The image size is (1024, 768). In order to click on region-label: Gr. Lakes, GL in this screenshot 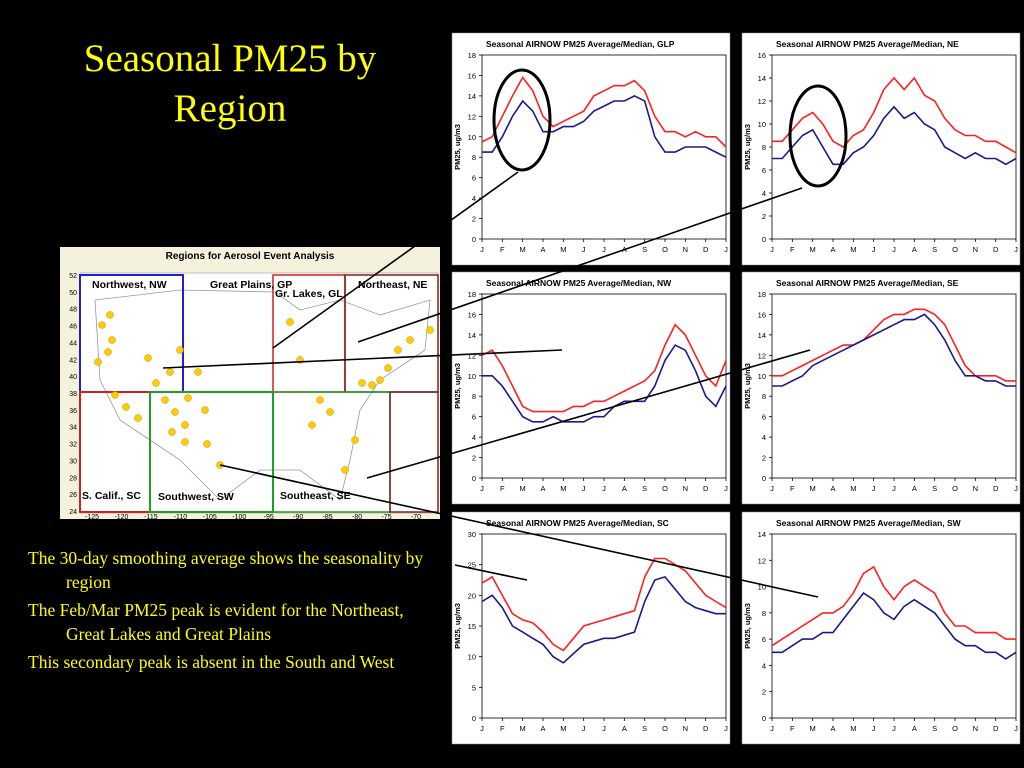, I will do `click(309, 294)`.